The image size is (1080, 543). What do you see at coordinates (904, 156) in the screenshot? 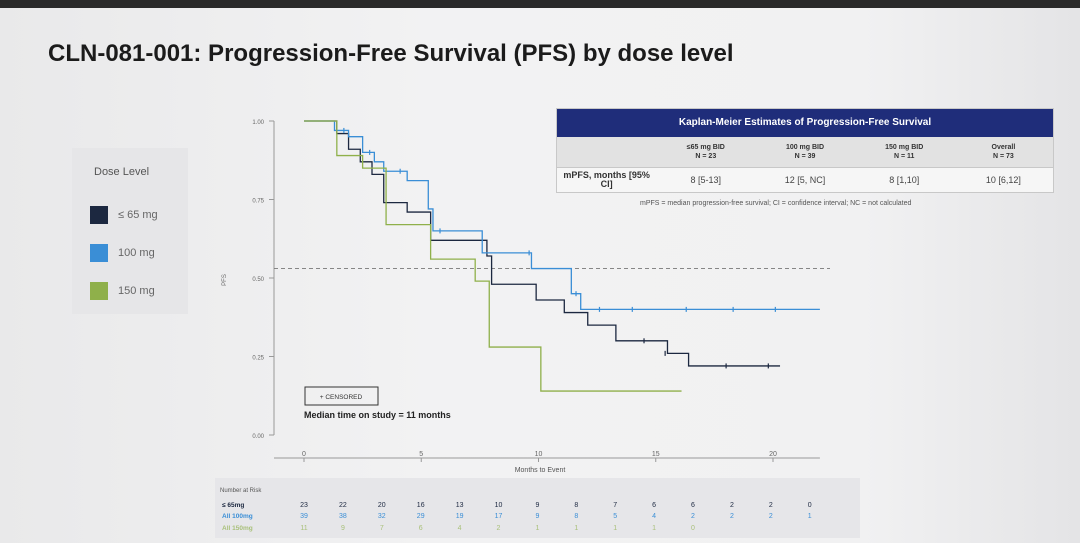
I see `km-col-line2: N = 11` at bounding box center [904, 156].